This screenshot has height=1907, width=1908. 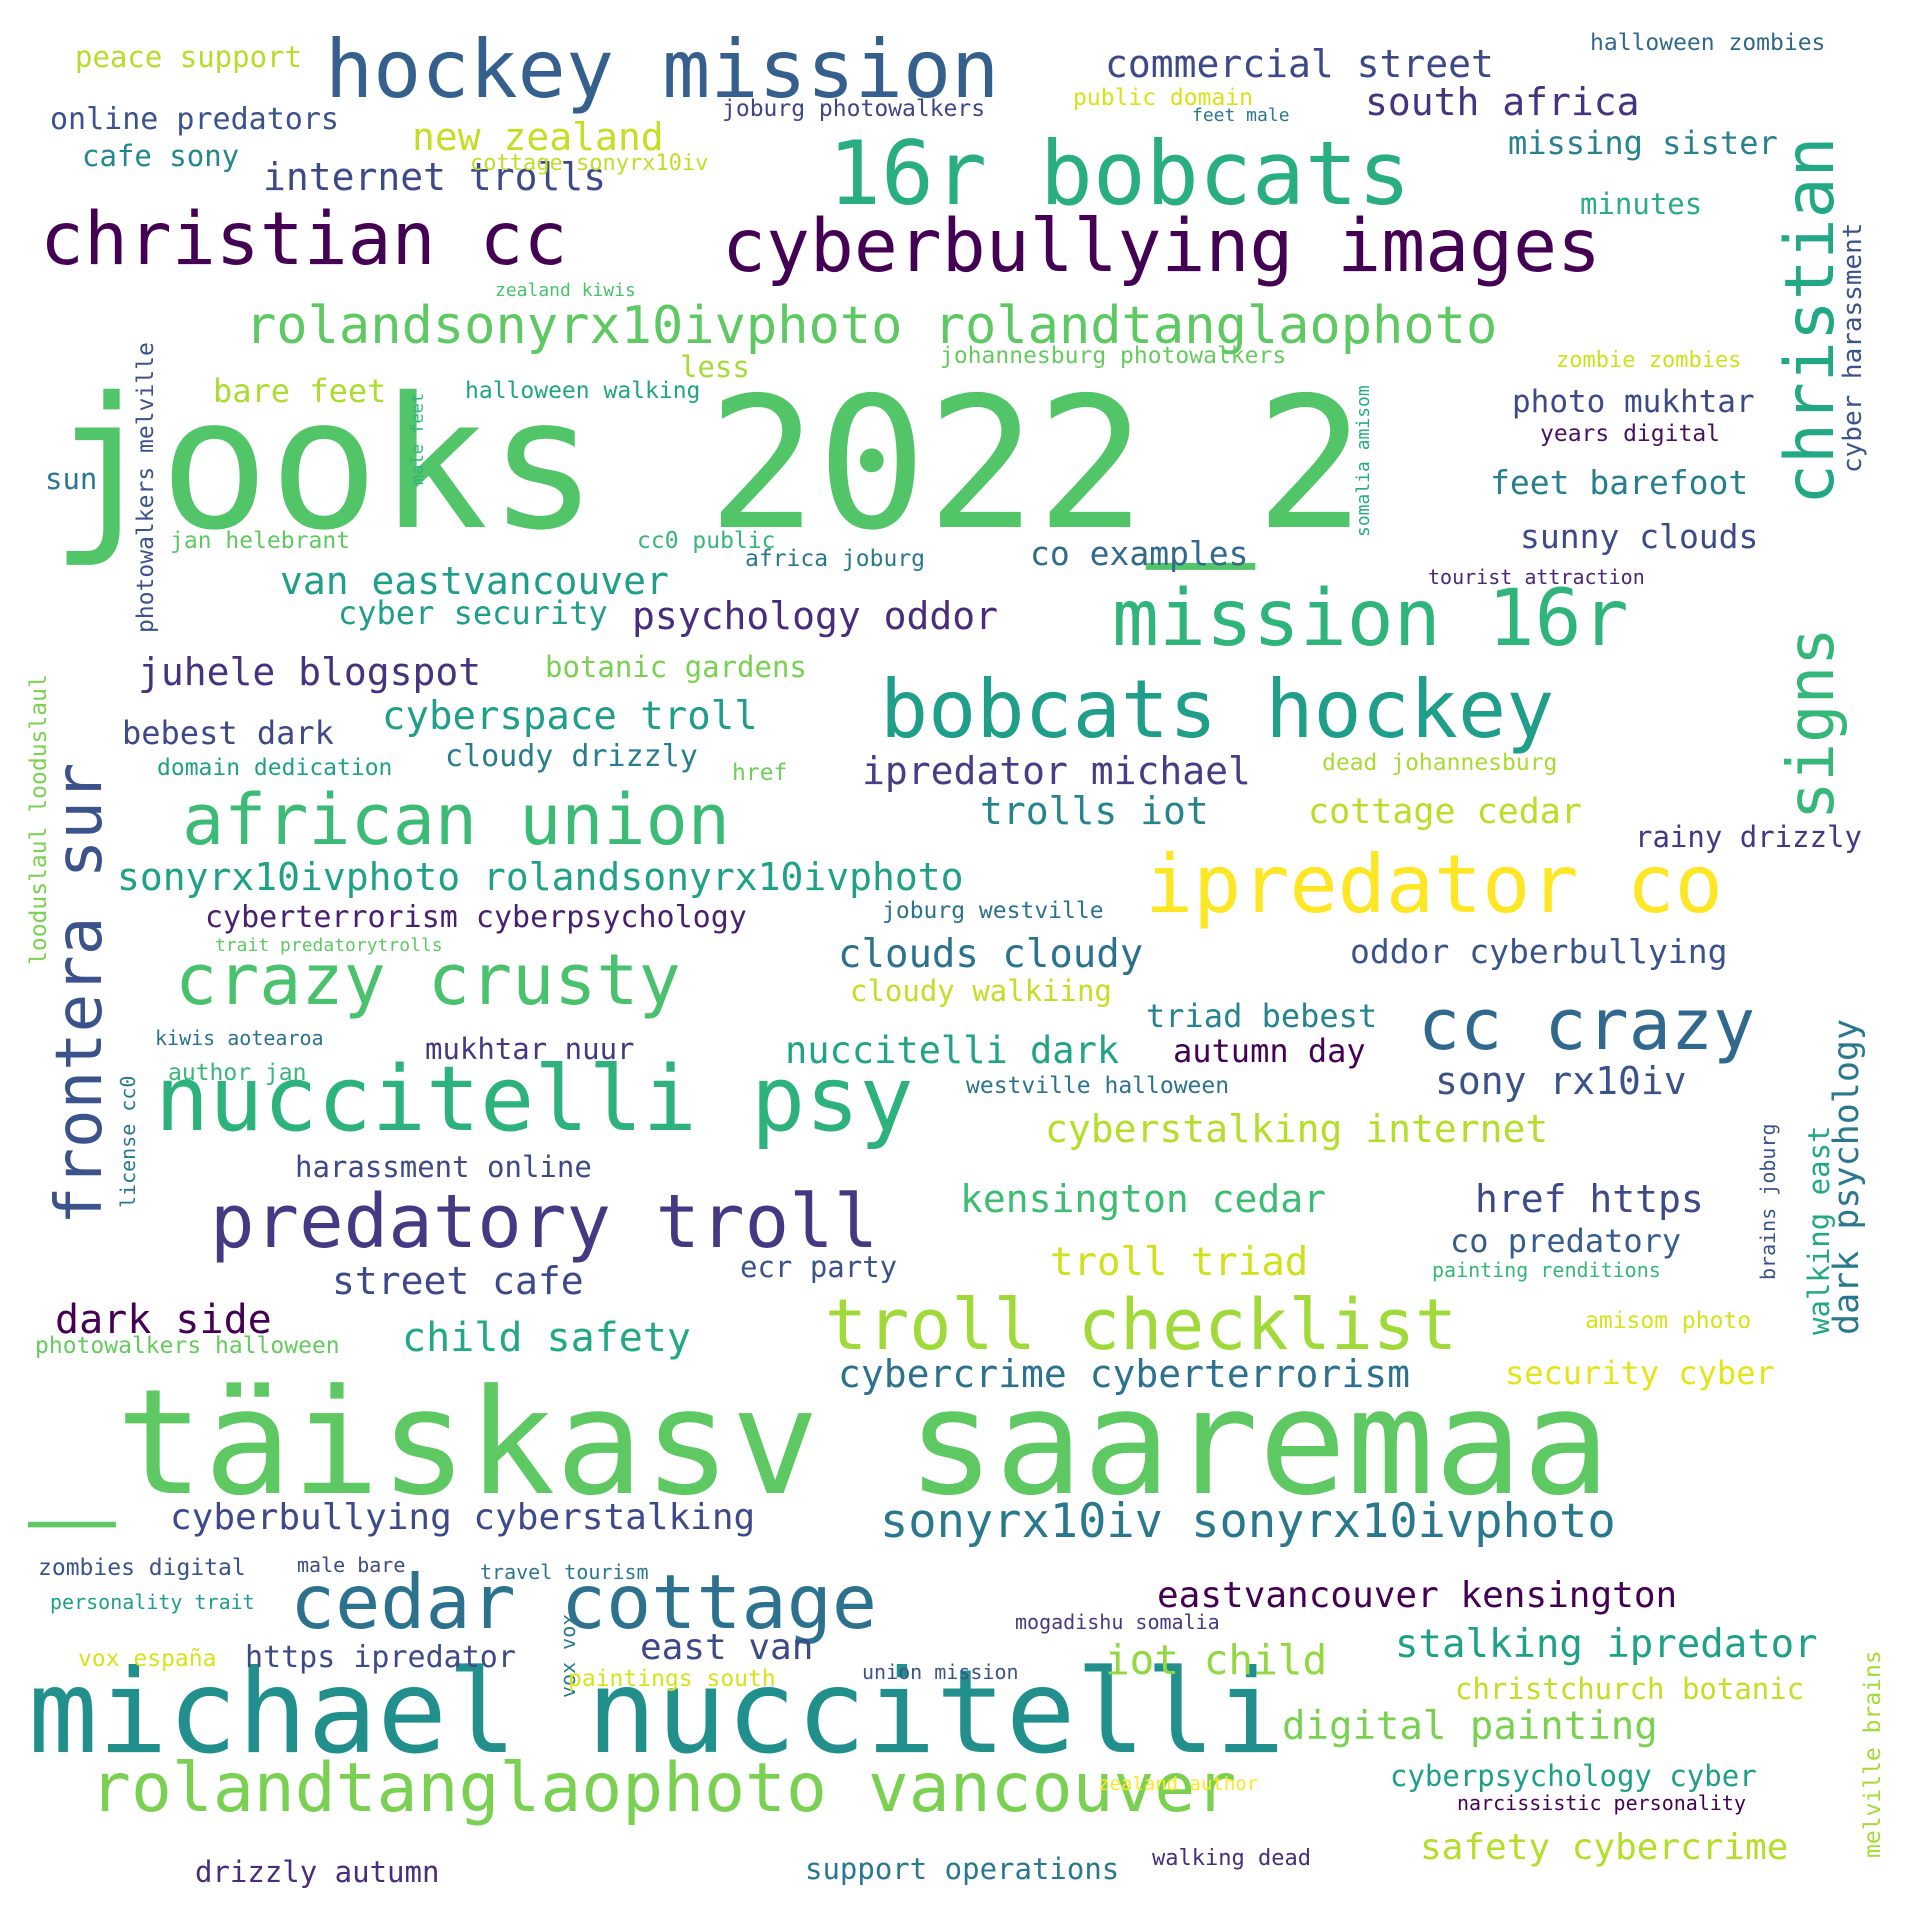 What do you see at coordinates (1370, 619) in the screenshot?
I see `word-mission-16r: mission 16r` at bounding box center [1370, 619].